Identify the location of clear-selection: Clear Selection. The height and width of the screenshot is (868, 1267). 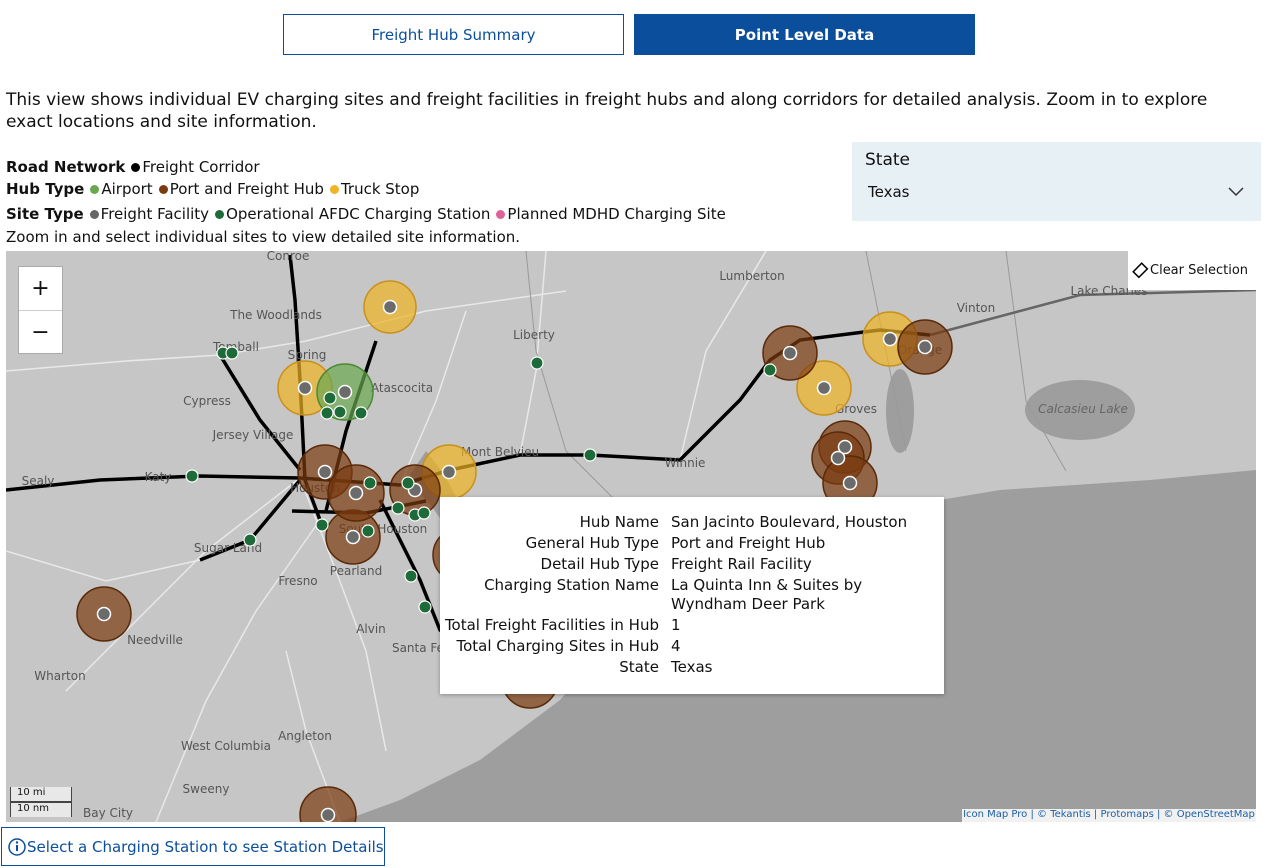
(1192, 270).